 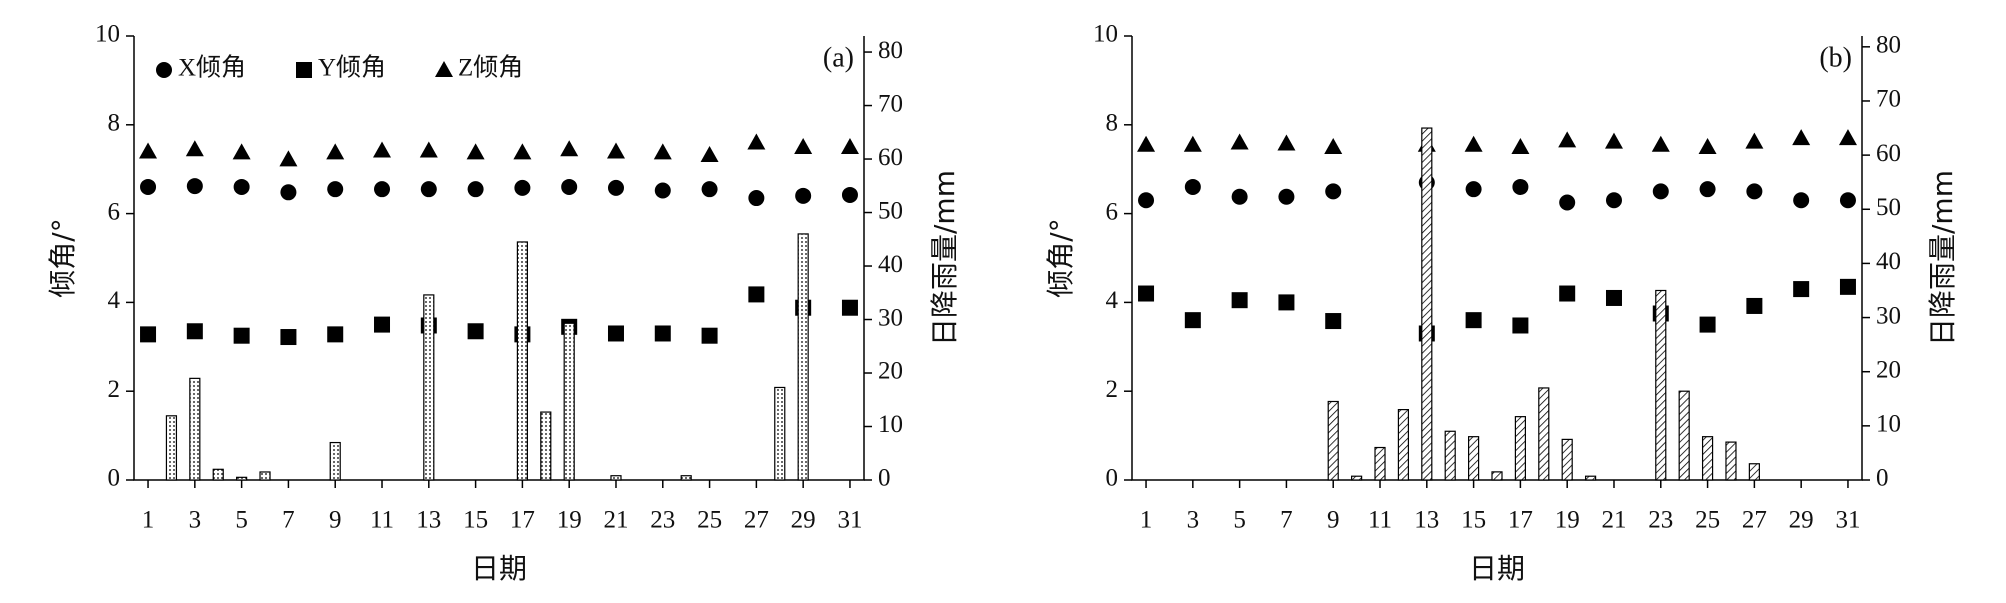 I want to click on y2-tick-label: 20, so click(x=1888, y=369).